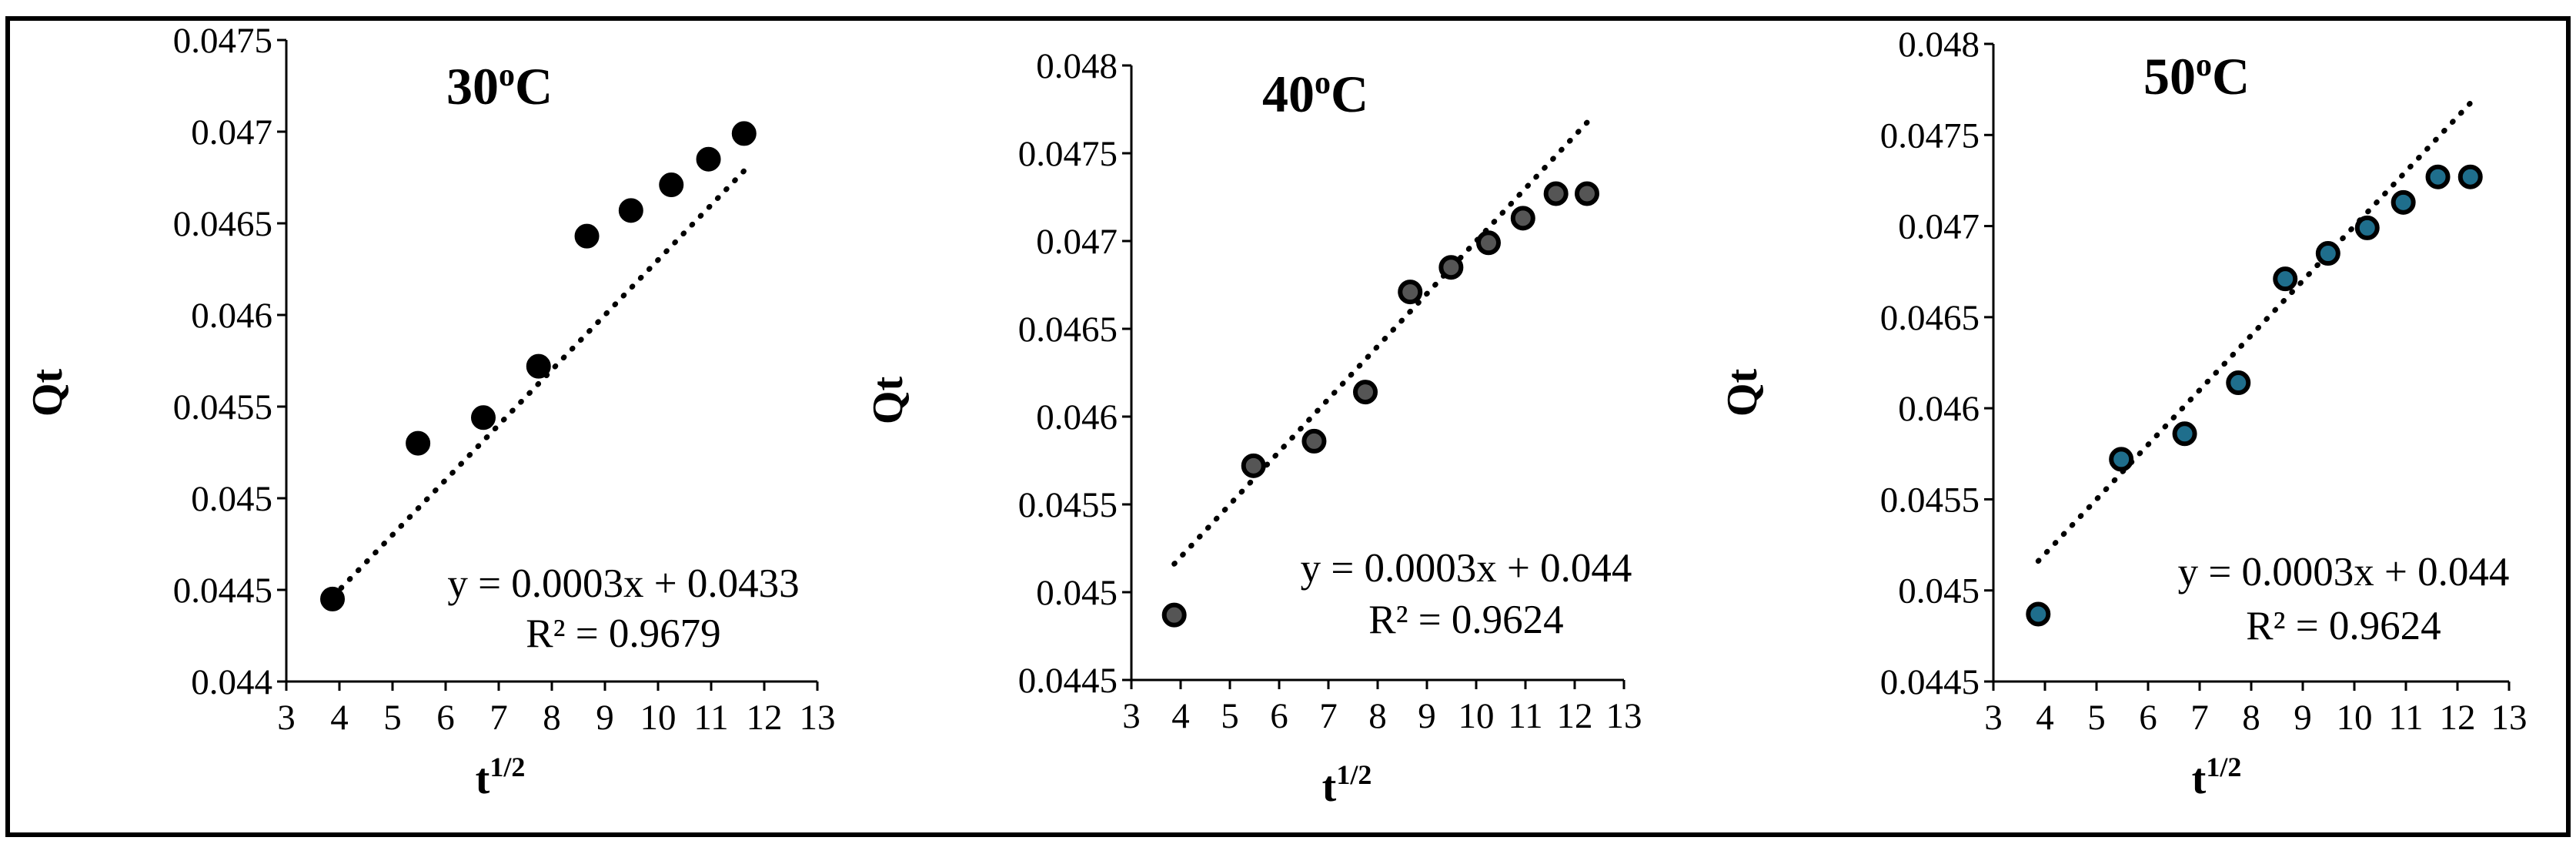 This screenshot has width=2576, height=844. I want to click on trendline-equation: y = 0.0003x + 0.0433, so click(623, 584).